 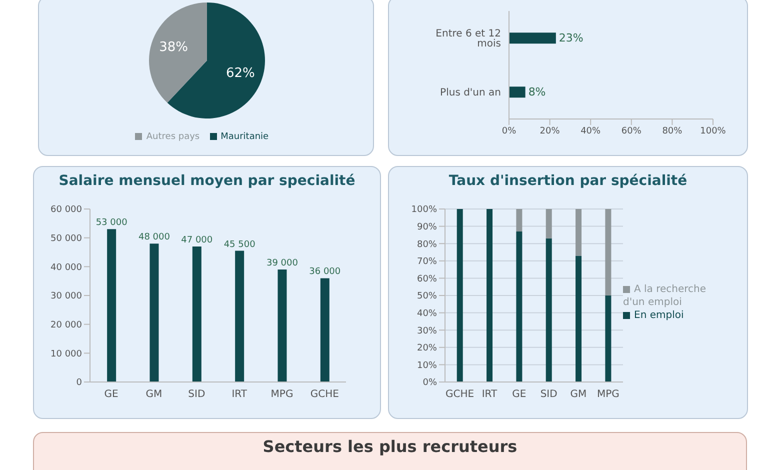 I want to click on data-label: 39 000, so click(x=282, y=263).